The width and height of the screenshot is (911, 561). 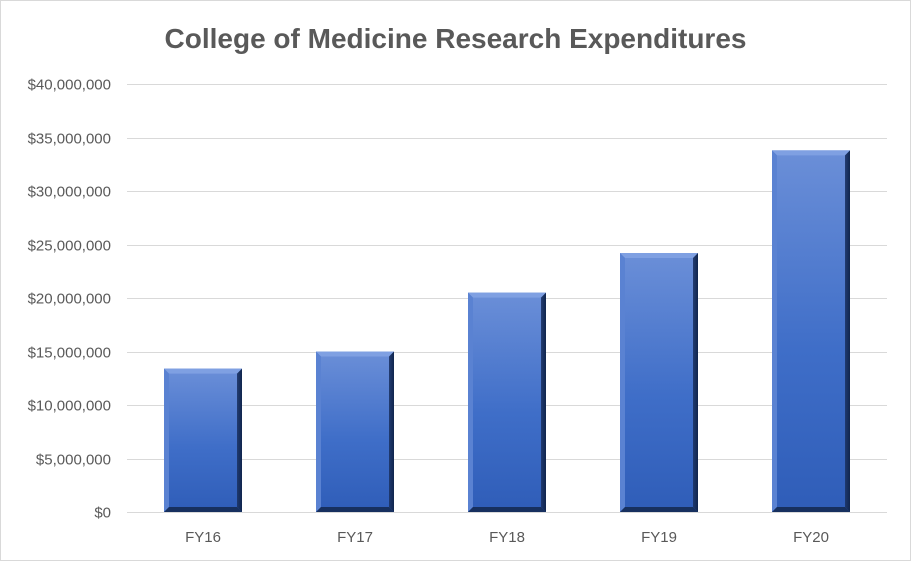 What do you see at coordinates (69, 406) in the screenshot?
I see `y-tick-label: $10,000,000` at bounding box center [69, 406].